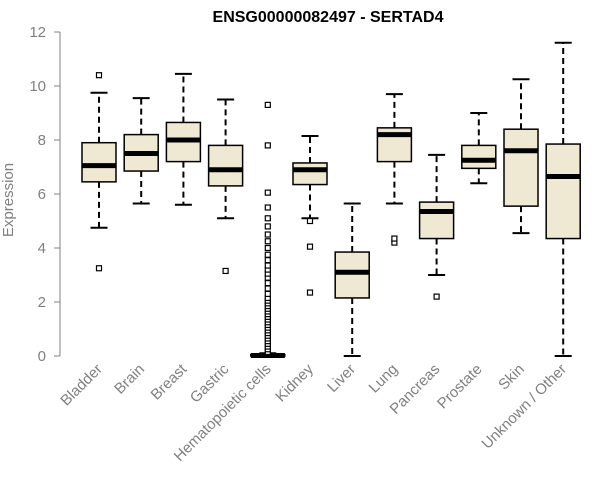 The width and height of the screenshot is (600, 500). Describe the element at coordinates (42, 248) in the screenshot. I see `y-tick-label: 4` at that location.